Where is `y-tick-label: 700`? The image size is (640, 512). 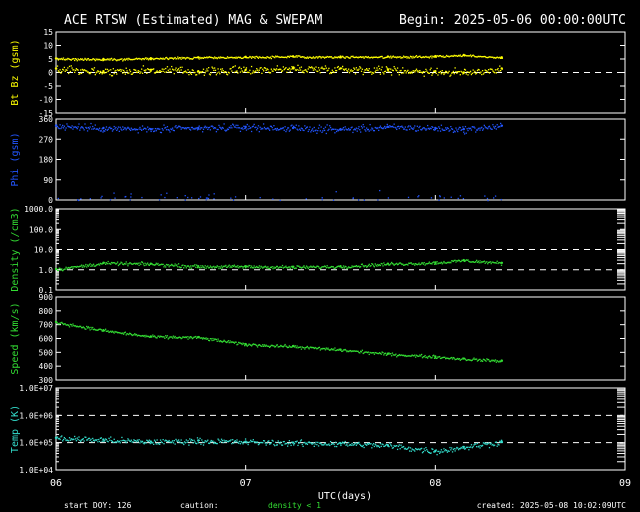
y-tick-label: 700 is located at coordinates (46, 325).